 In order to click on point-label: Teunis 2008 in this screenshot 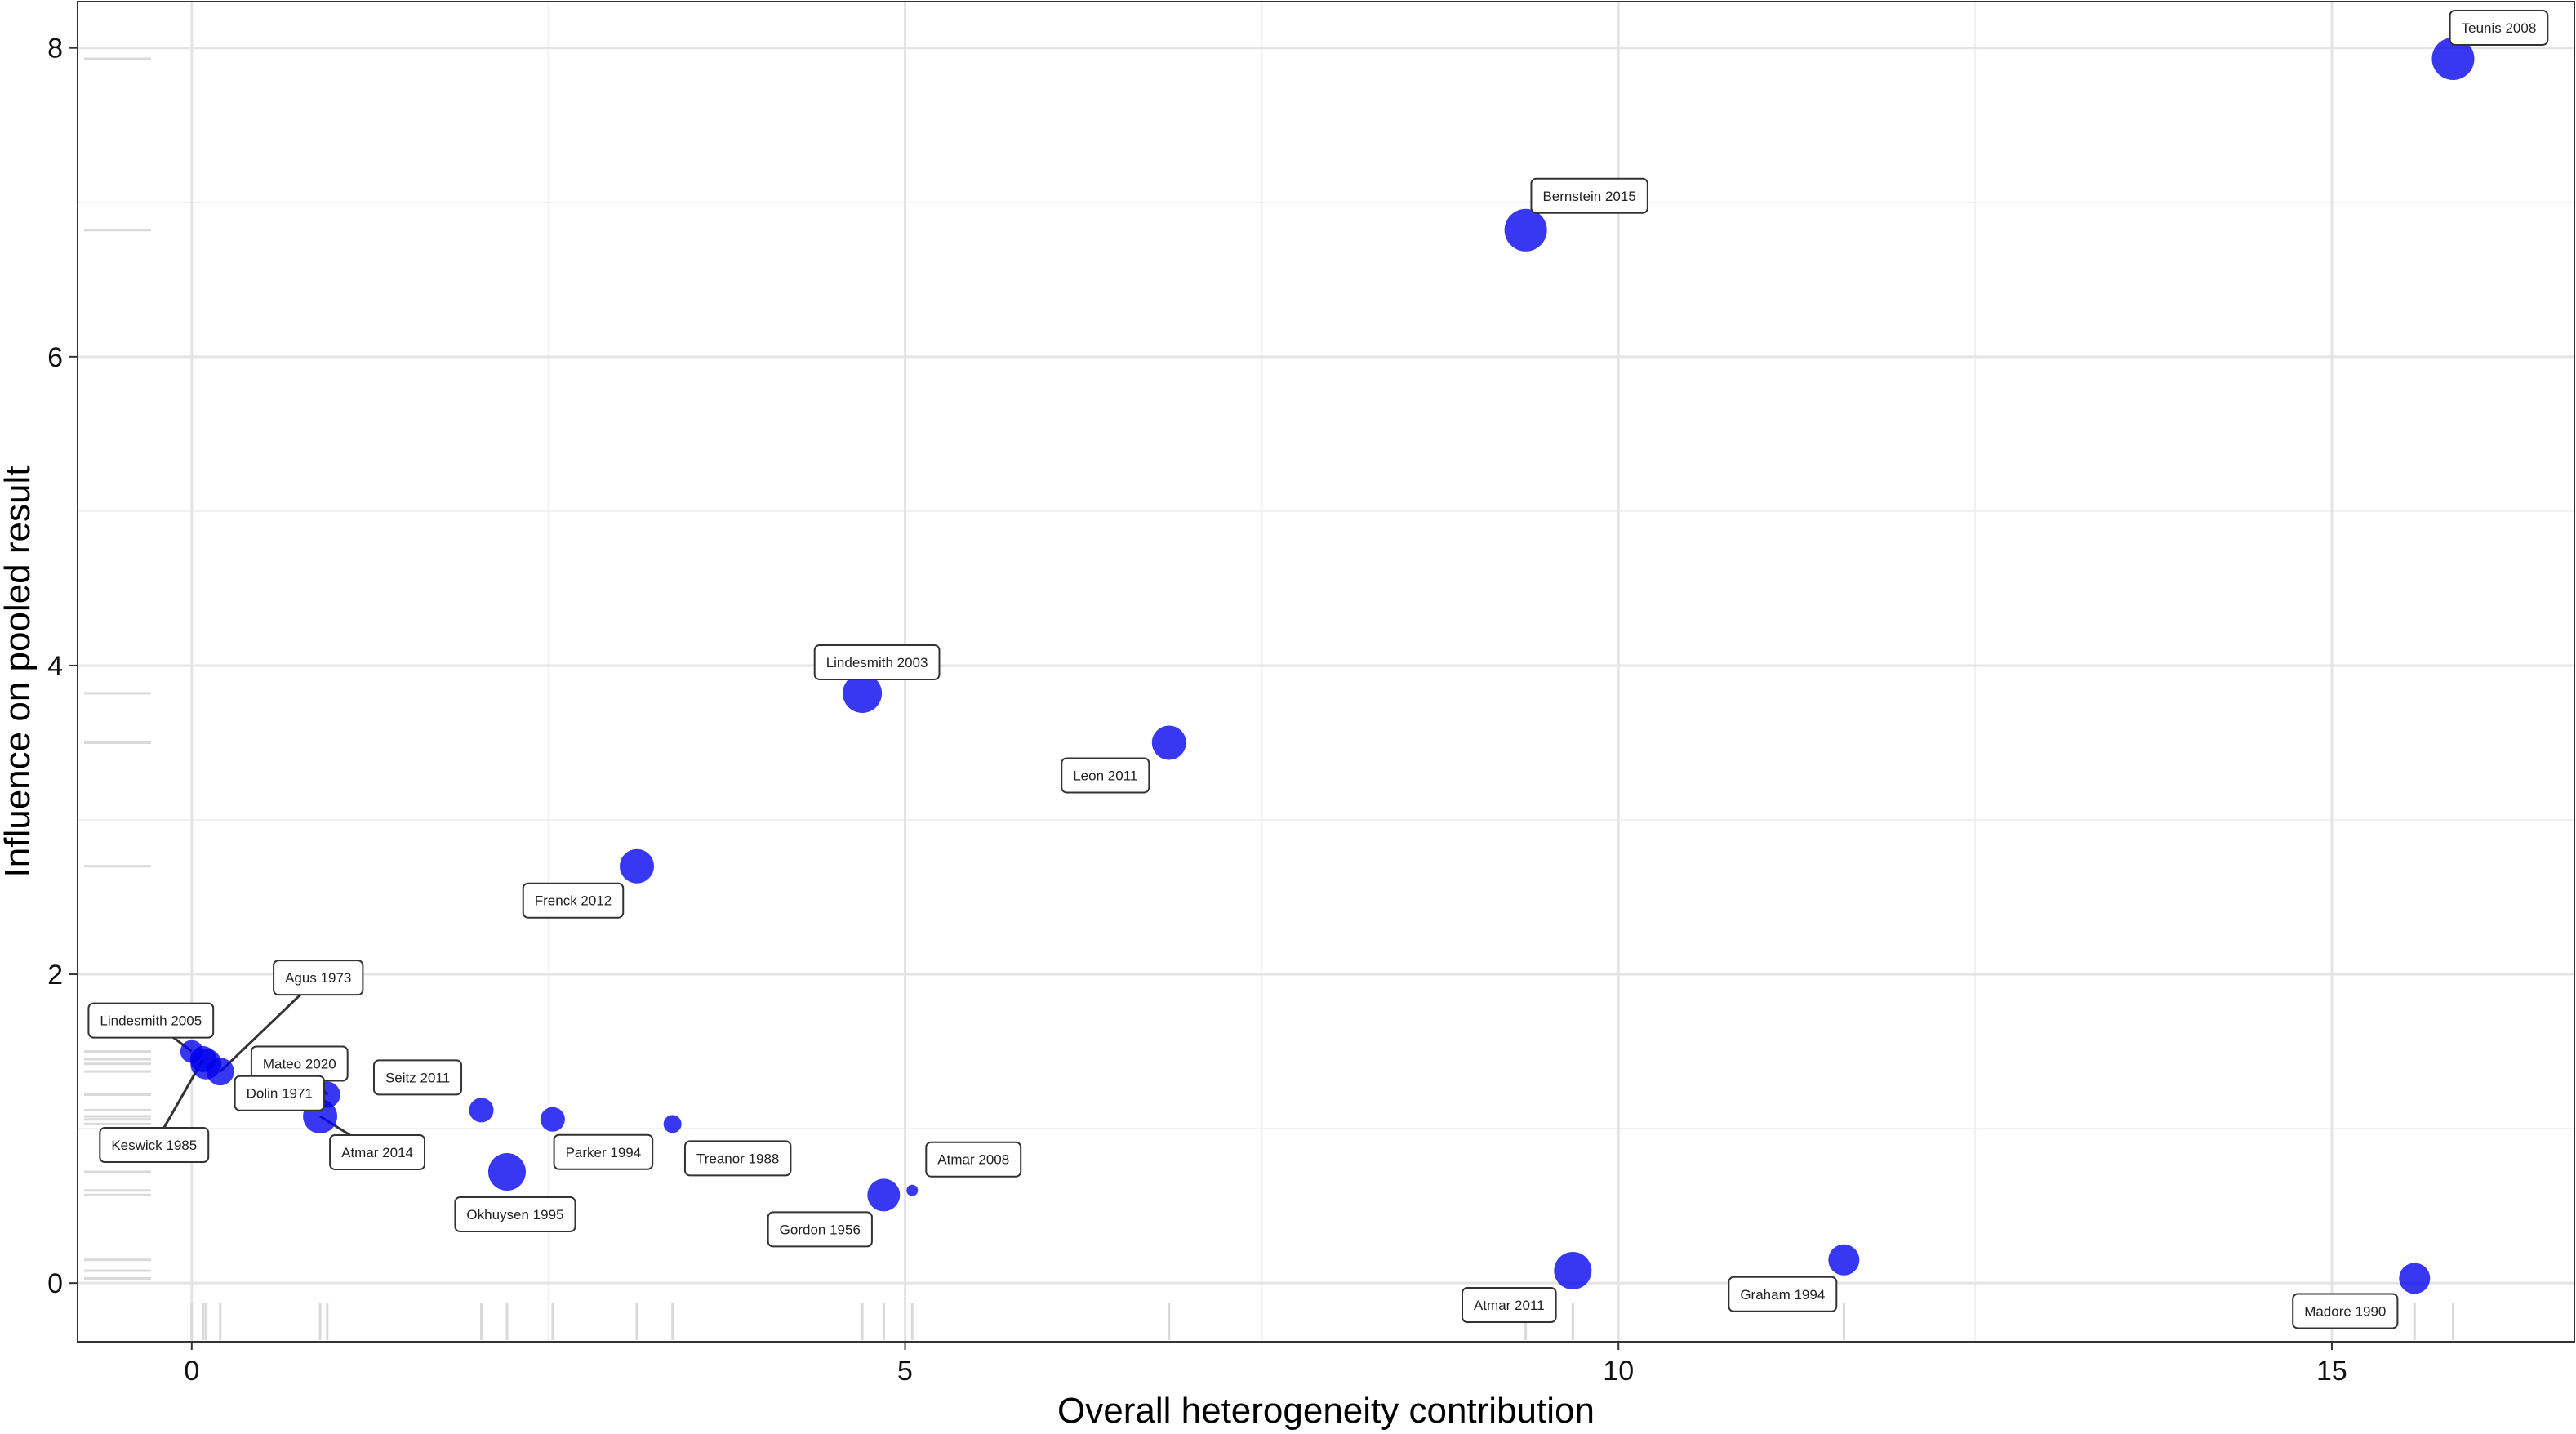, I will do `click(2499, 27)`.